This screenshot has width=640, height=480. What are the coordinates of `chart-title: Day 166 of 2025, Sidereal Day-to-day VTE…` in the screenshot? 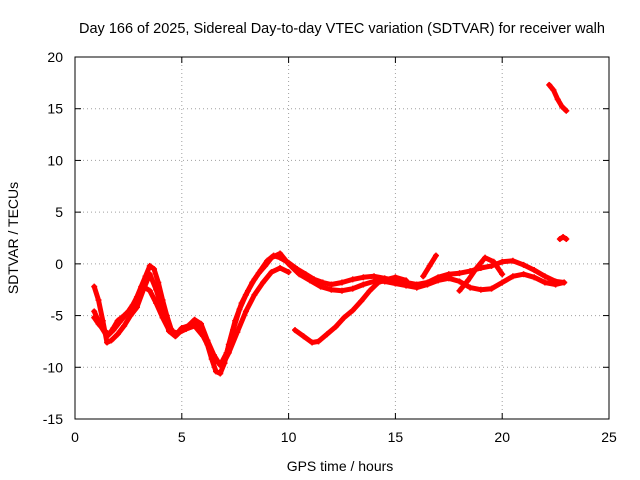 It's located at (342, 29).